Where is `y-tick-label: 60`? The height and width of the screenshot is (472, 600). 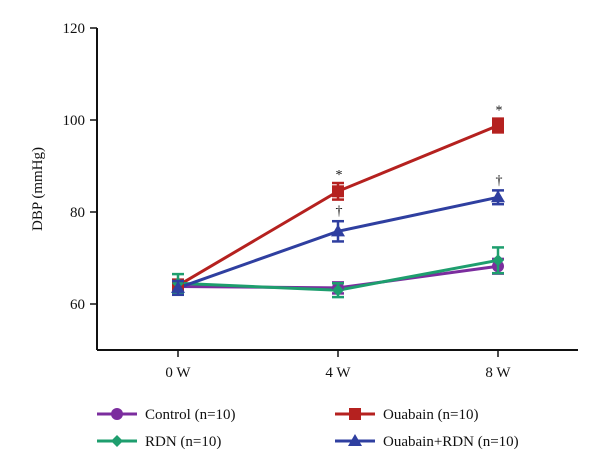
y-tick-label: 60 is located at coordinates (77, 305).